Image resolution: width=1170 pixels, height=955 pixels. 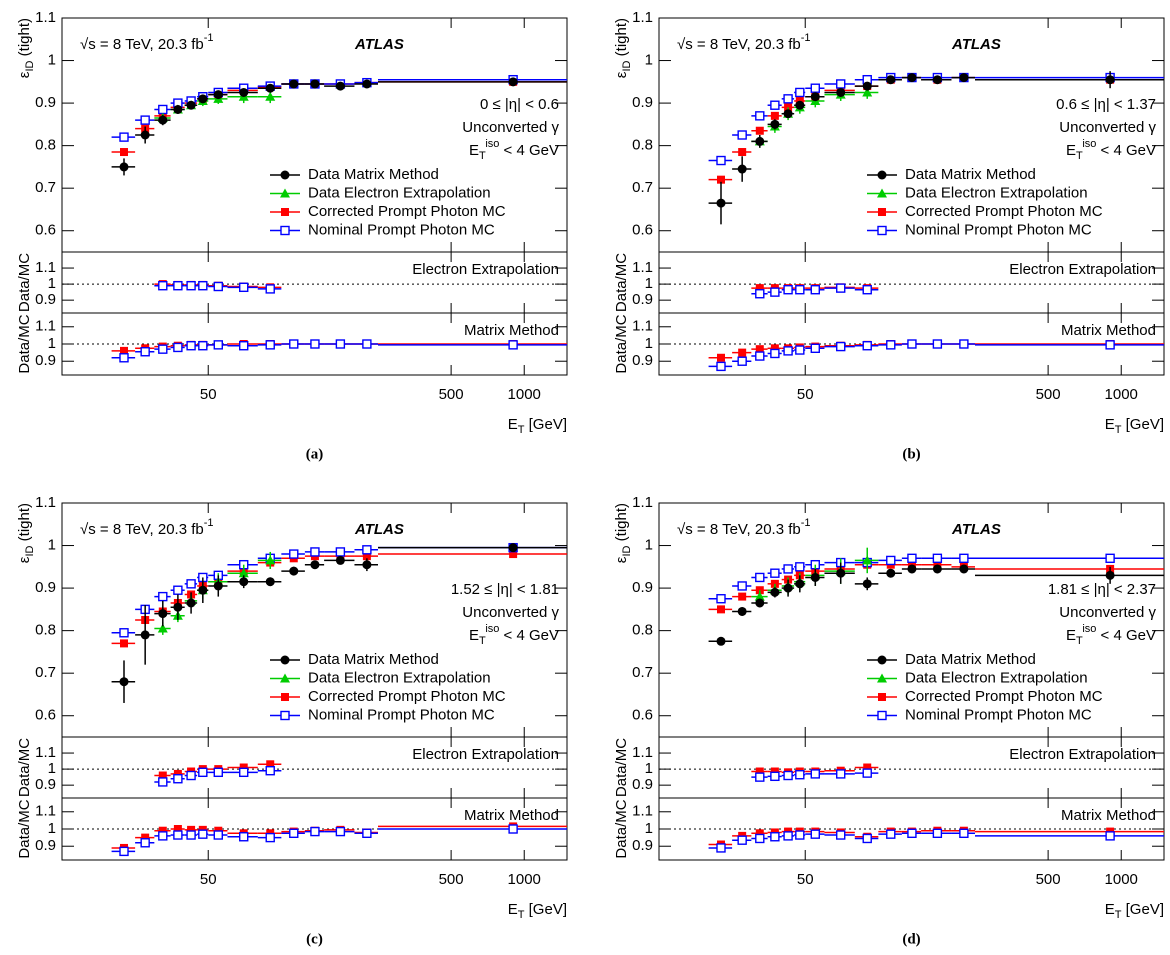 I want to click on isolation-label-part: E, so click(x=1071, y=635).